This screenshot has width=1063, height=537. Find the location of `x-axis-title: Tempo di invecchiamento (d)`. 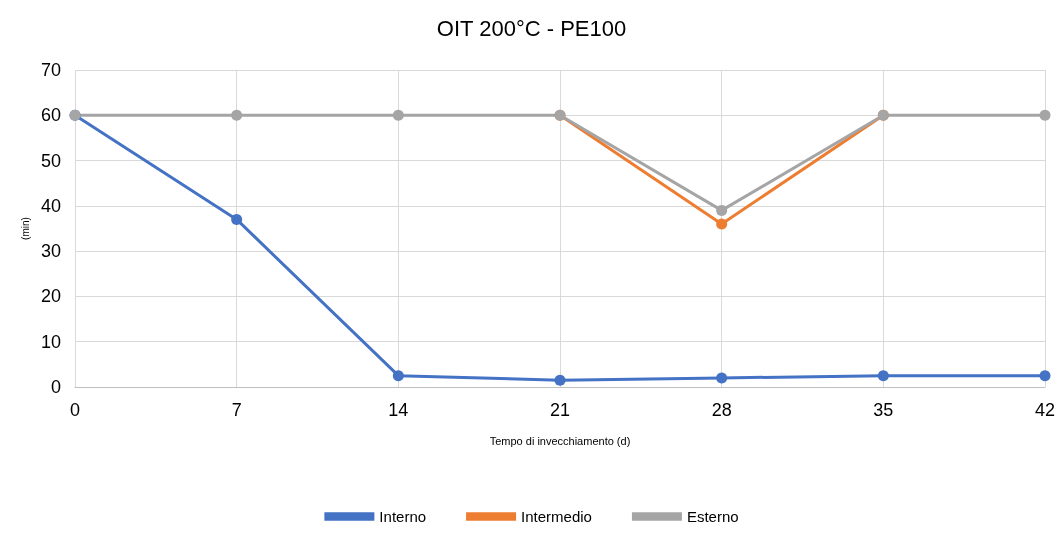

x-axis-title: Tempo di invecchiamento (d) is located at coordinates (560, 440).